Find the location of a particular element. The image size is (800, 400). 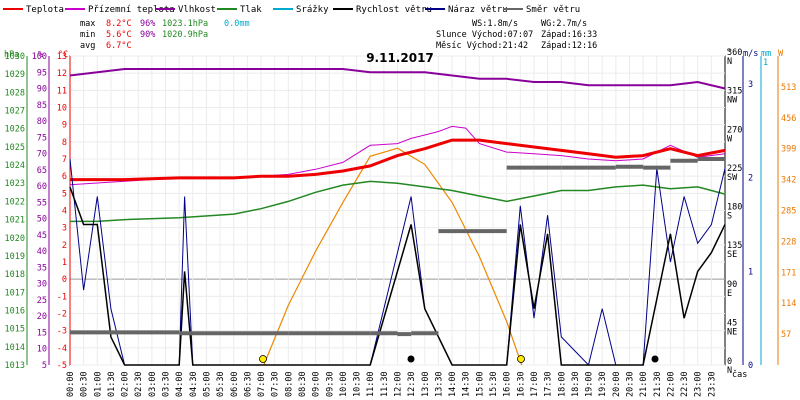

axis-unit-degc: °C is located at coordinates (63, 55).